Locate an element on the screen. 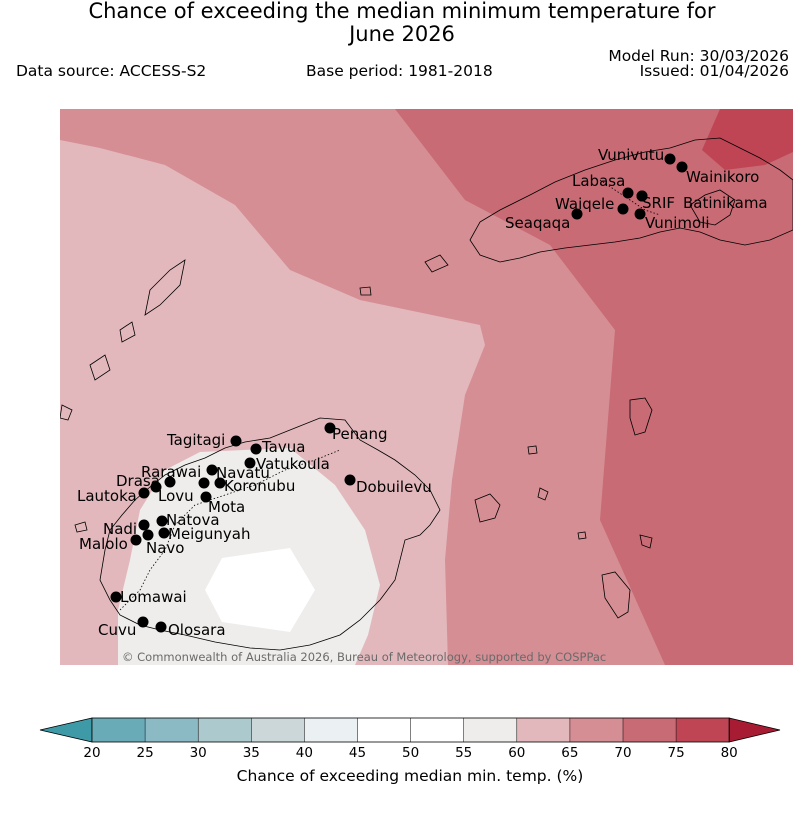  viti-levu-coast is located at coordinates (270, 534).